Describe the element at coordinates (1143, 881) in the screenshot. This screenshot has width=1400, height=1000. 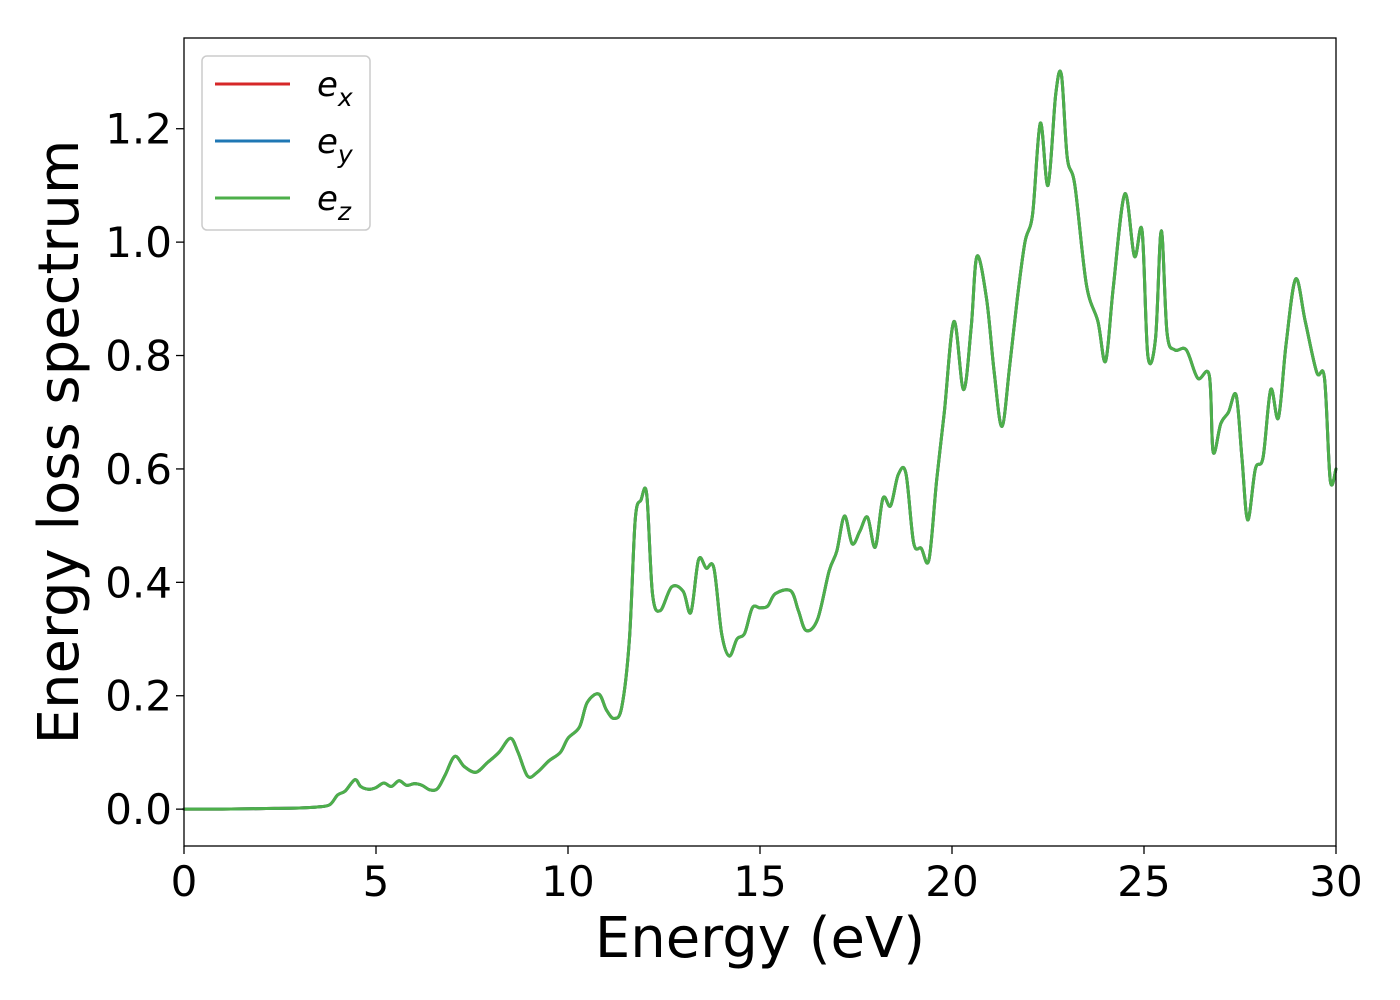
I see `x-tick-label: 25` at that location.